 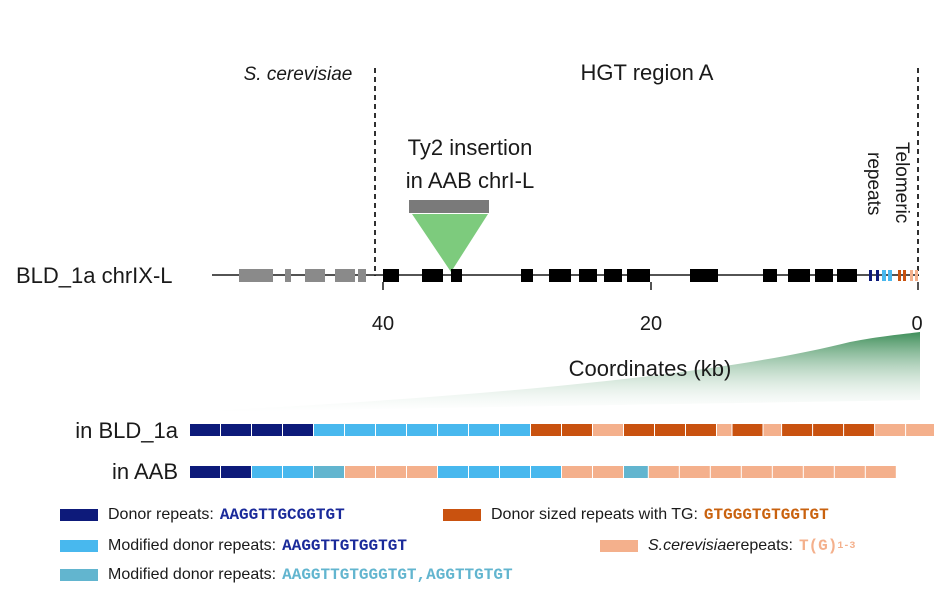 I want to click on axis-title: Coordinates (kb), so click(x=650, y=368).